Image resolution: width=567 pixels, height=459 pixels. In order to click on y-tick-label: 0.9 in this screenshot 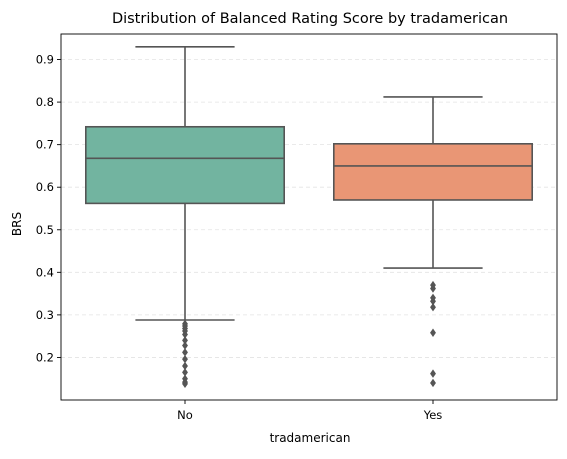, I will do `click(45, 60)`.